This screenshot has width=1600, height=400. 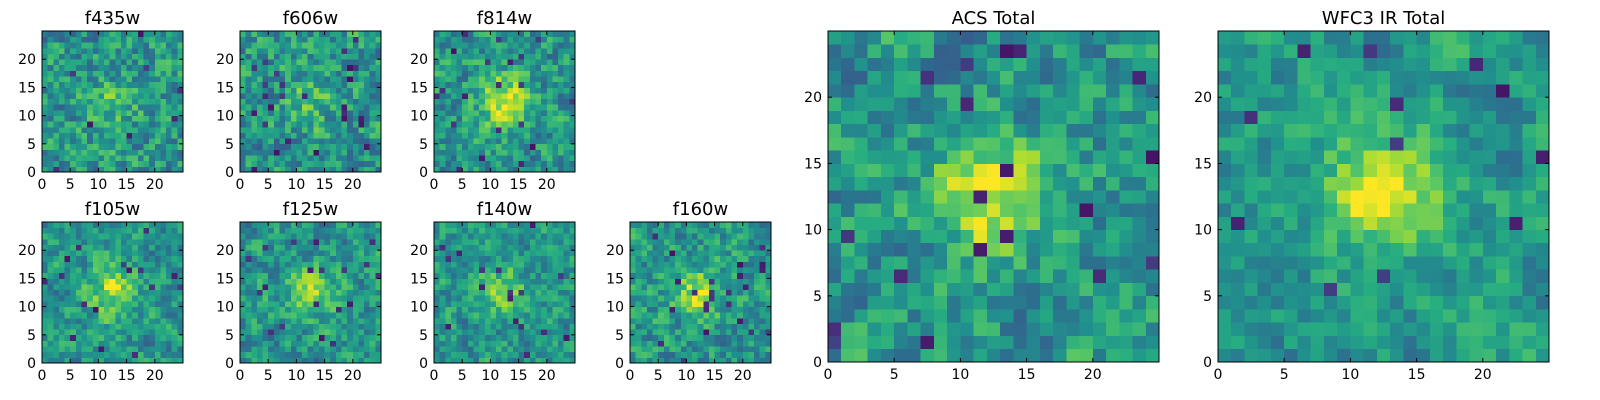 I want to click on x-tick-label: 20, so click(x=547, y=185).